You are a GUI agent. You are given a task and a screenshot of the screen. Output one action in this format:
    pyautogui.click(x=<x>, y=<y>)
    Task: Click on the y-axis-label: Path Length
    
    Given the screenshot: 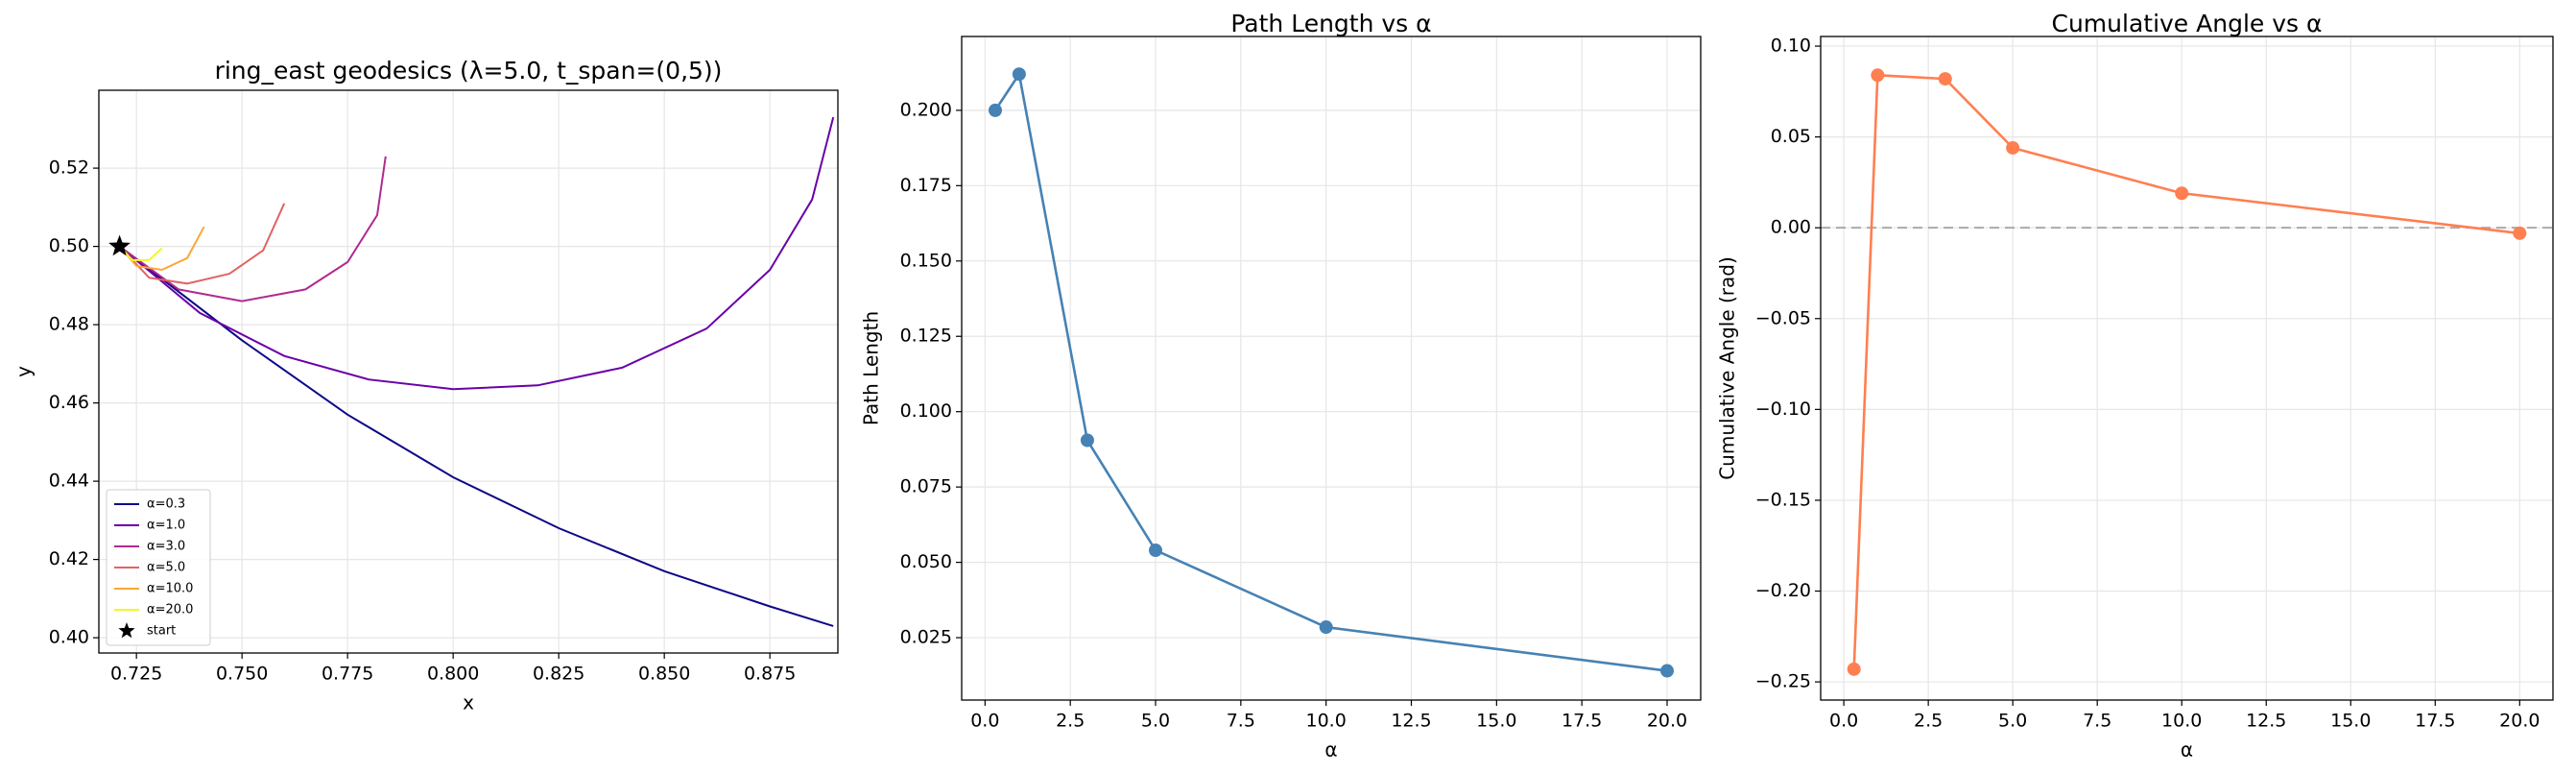 What is the action you would take?
    pyautogui.click(x=871, y=368)
    